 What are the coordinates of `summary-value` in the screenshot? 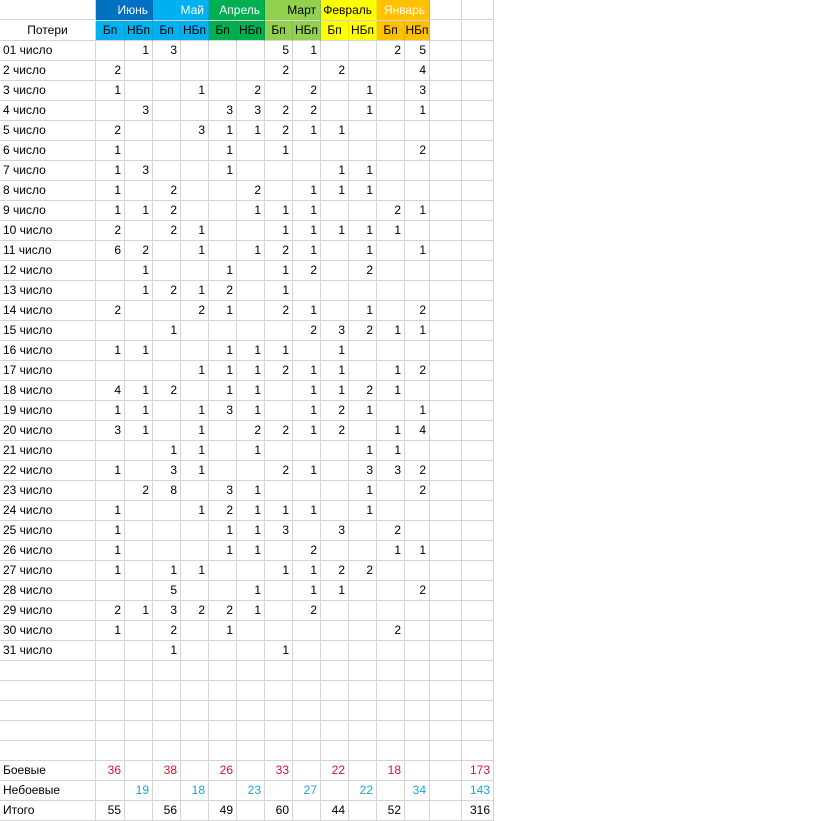 It's located at (195, 771).